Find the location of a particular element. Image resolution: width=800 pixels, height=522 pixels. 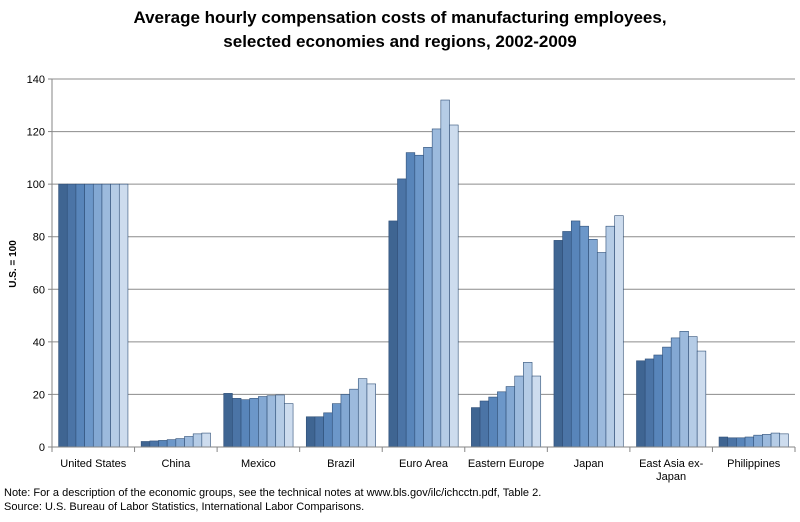

y-tick-label-0: 0 is located at coordinates (42, 448).